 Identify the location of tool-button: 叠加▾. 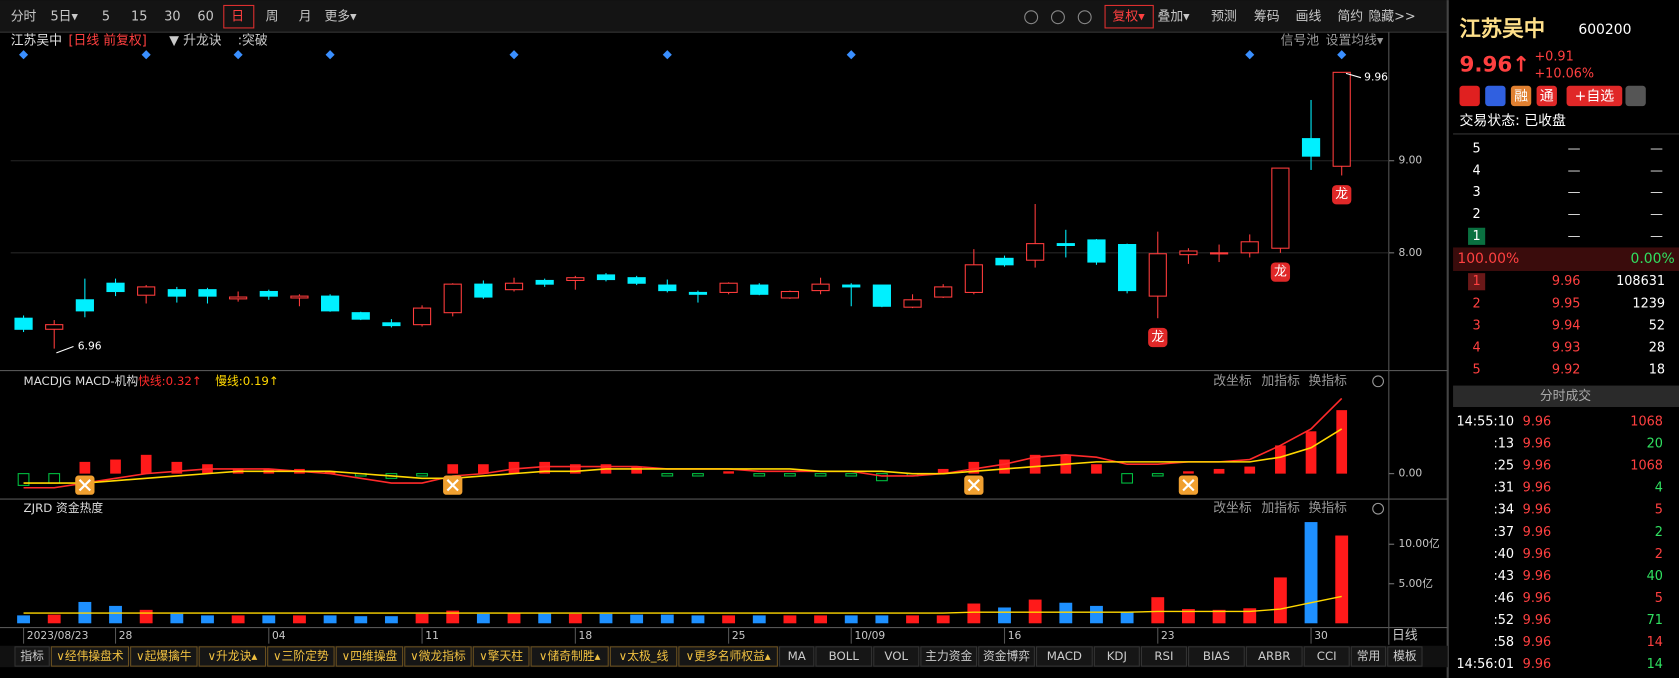
(1174, 17).